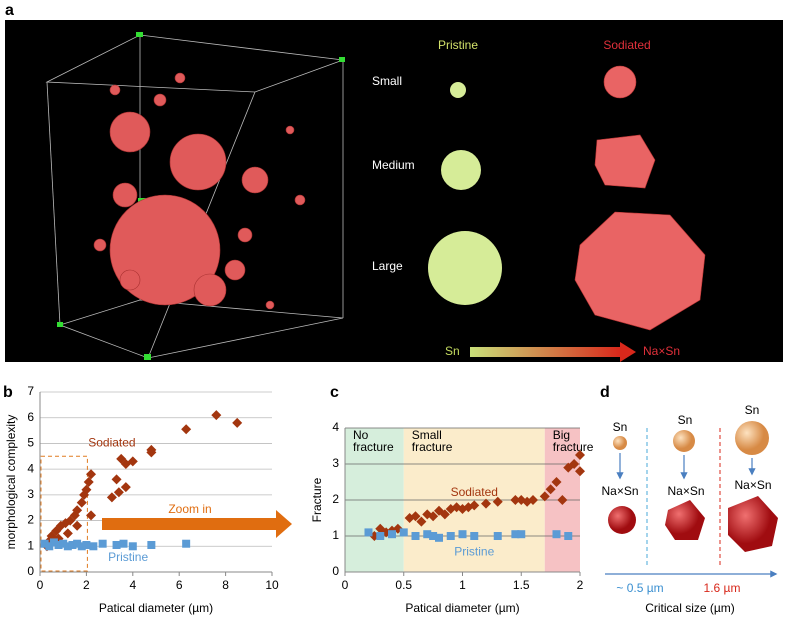 Image resolution: width=788 pixels, height=625 pixels. What do you see at coordinates (225, 585) in the screenshot?
I see `x-tick-label: 8` at bounding box center [225, 585].